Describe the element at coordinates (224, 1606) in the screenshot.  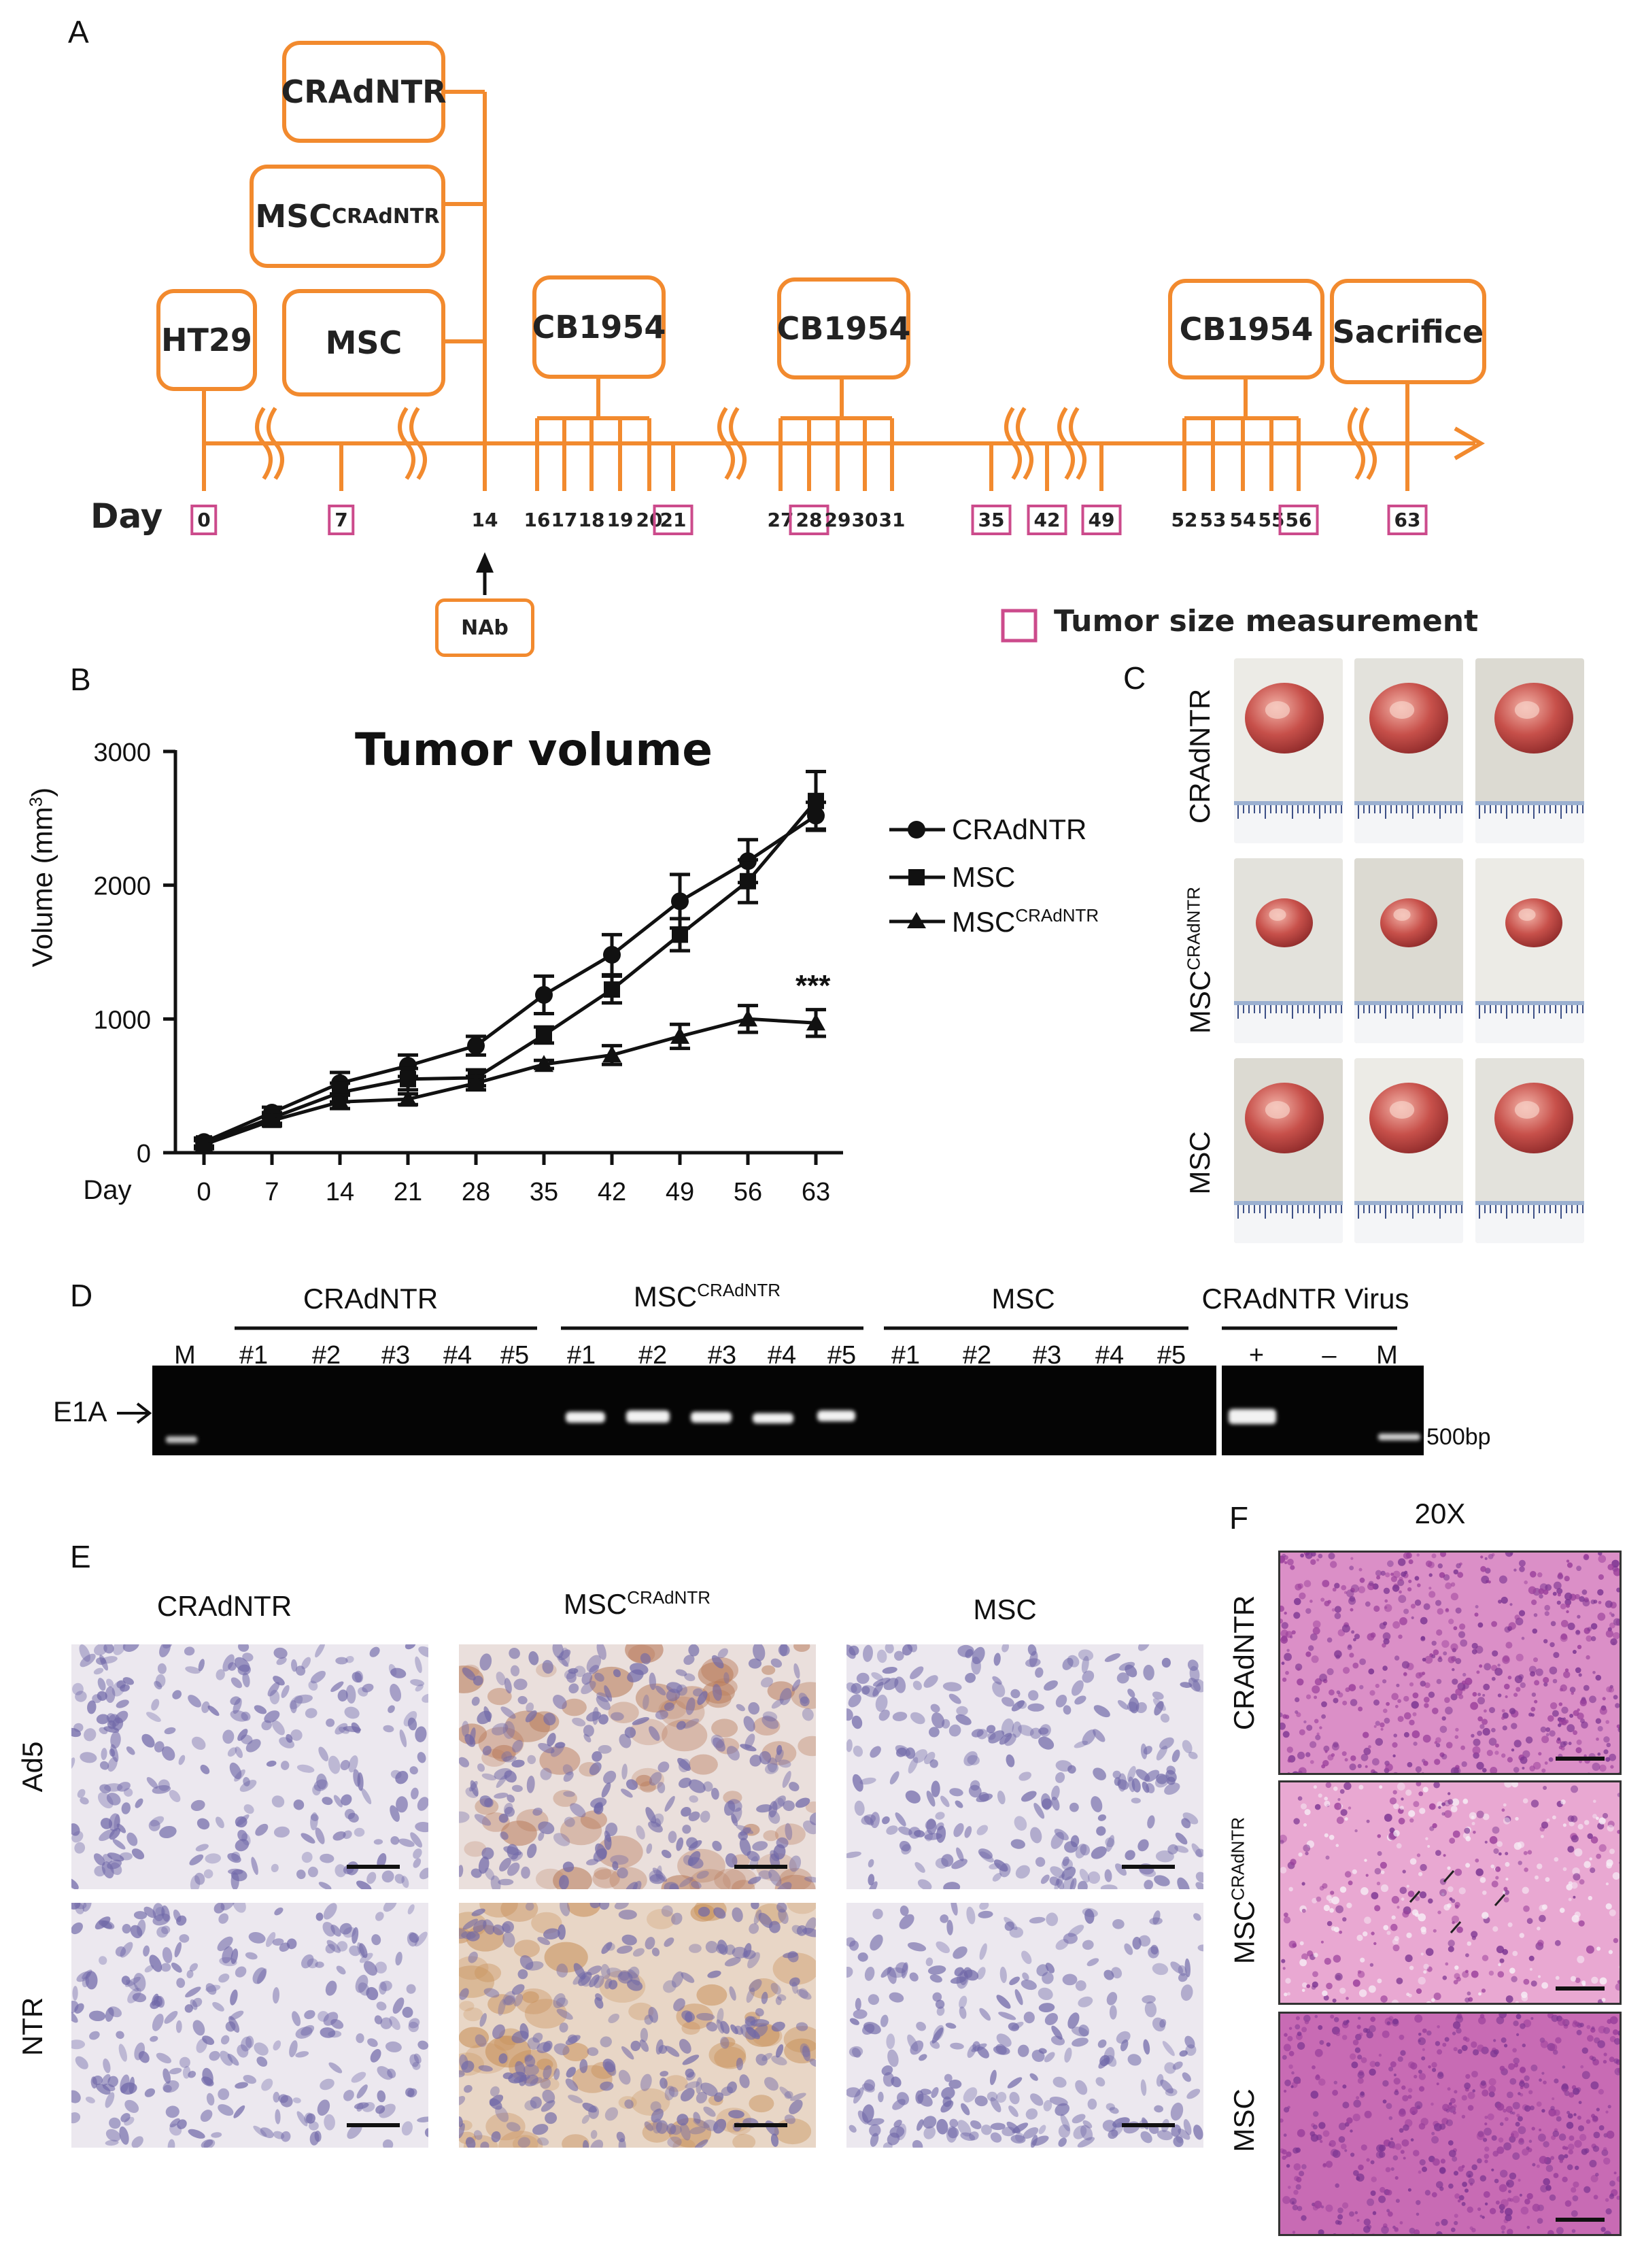
I see `ihc-col-cradntr: CRAdNTR` at that location.